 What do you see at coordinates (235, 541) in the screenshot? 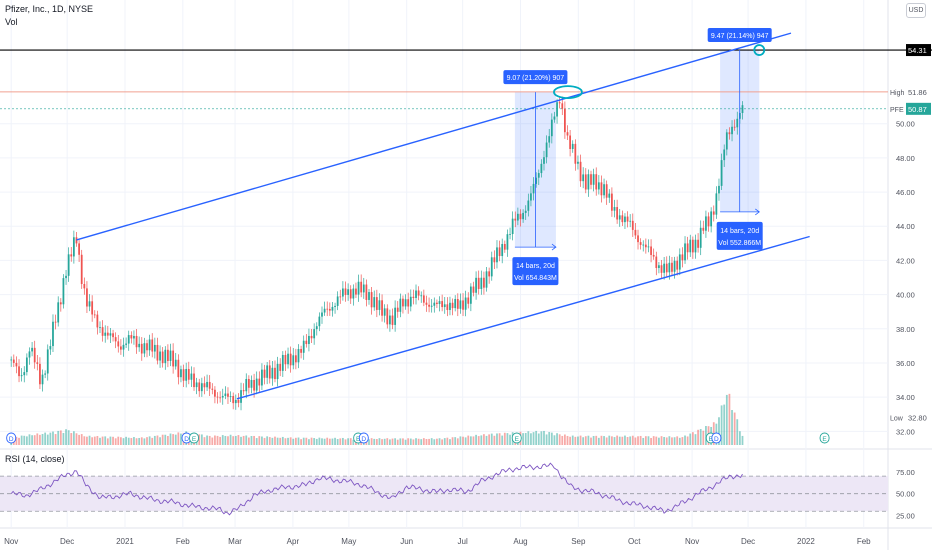
I see `time-tick-label: Mar` at bounding box center [235, 541].